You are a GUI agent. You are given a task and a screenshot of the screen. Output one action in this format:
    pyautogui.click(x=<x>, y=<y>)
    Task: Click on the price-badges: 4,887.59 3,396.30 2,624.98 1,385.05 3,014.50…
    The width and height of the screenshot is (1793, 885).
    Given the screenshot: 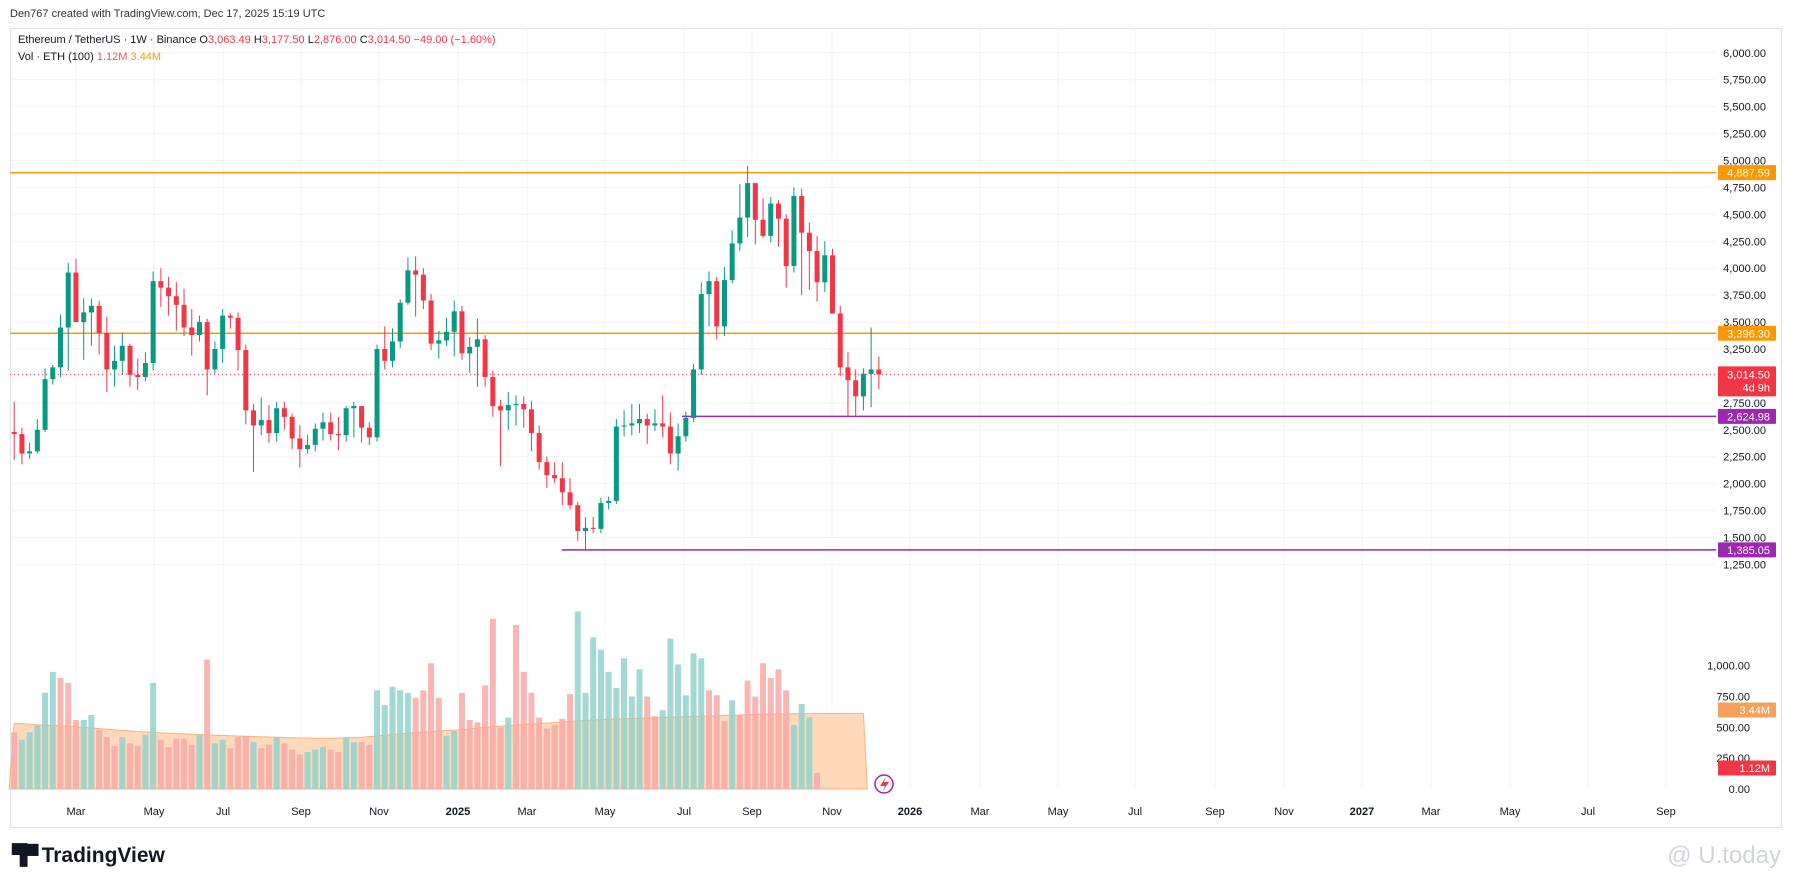 What is the action you would take?
    pyautogui.click(x=1747, y=470)
    